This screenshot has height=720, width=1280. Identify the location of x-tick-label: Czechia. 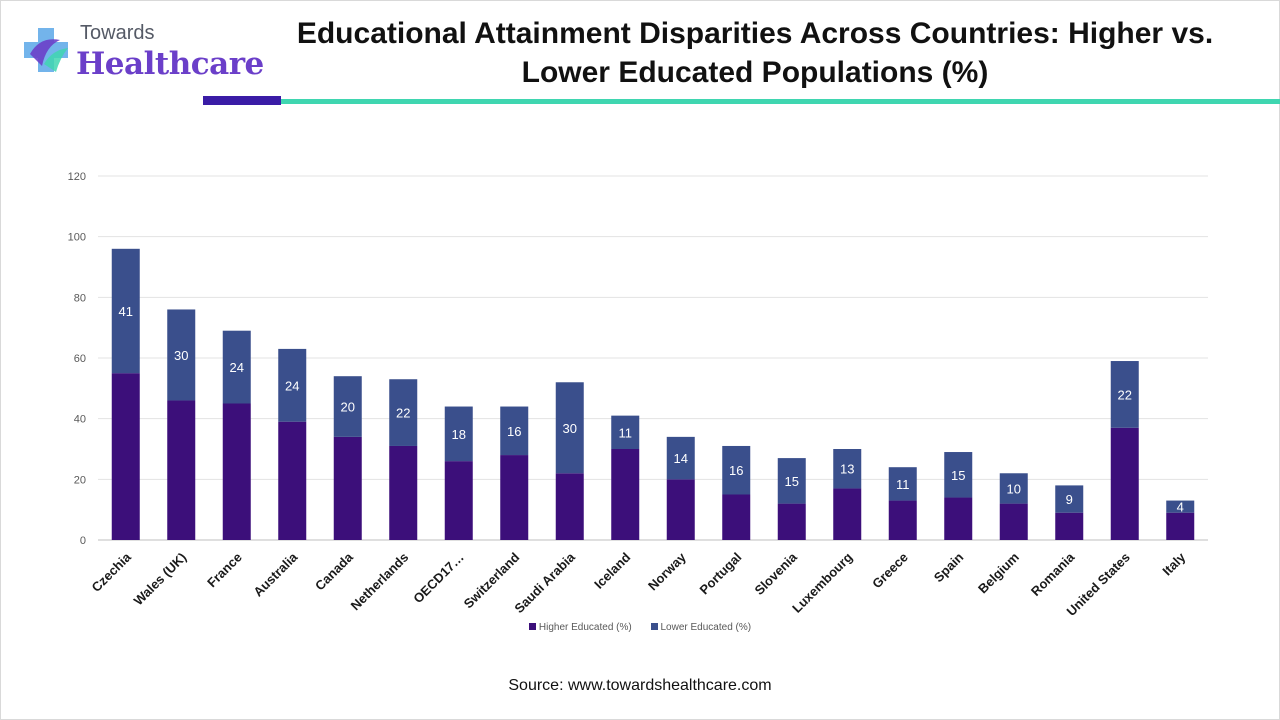
(112, 572).